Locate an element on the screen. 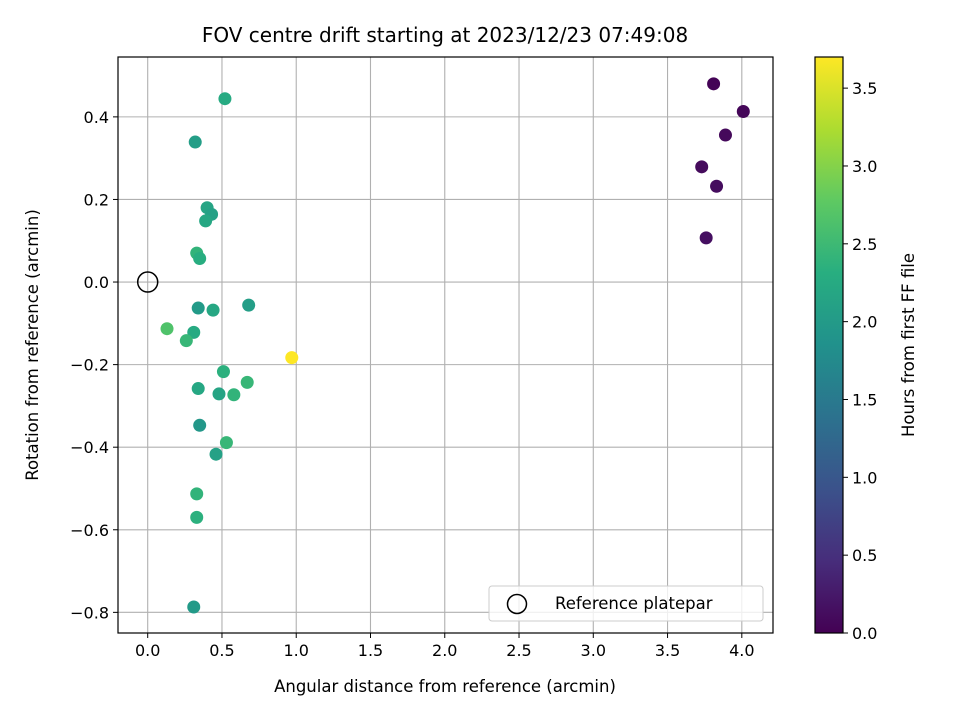 The width and height of the screenshot is (960, 720). colorbar-frame is located at coordinates (829, 345).